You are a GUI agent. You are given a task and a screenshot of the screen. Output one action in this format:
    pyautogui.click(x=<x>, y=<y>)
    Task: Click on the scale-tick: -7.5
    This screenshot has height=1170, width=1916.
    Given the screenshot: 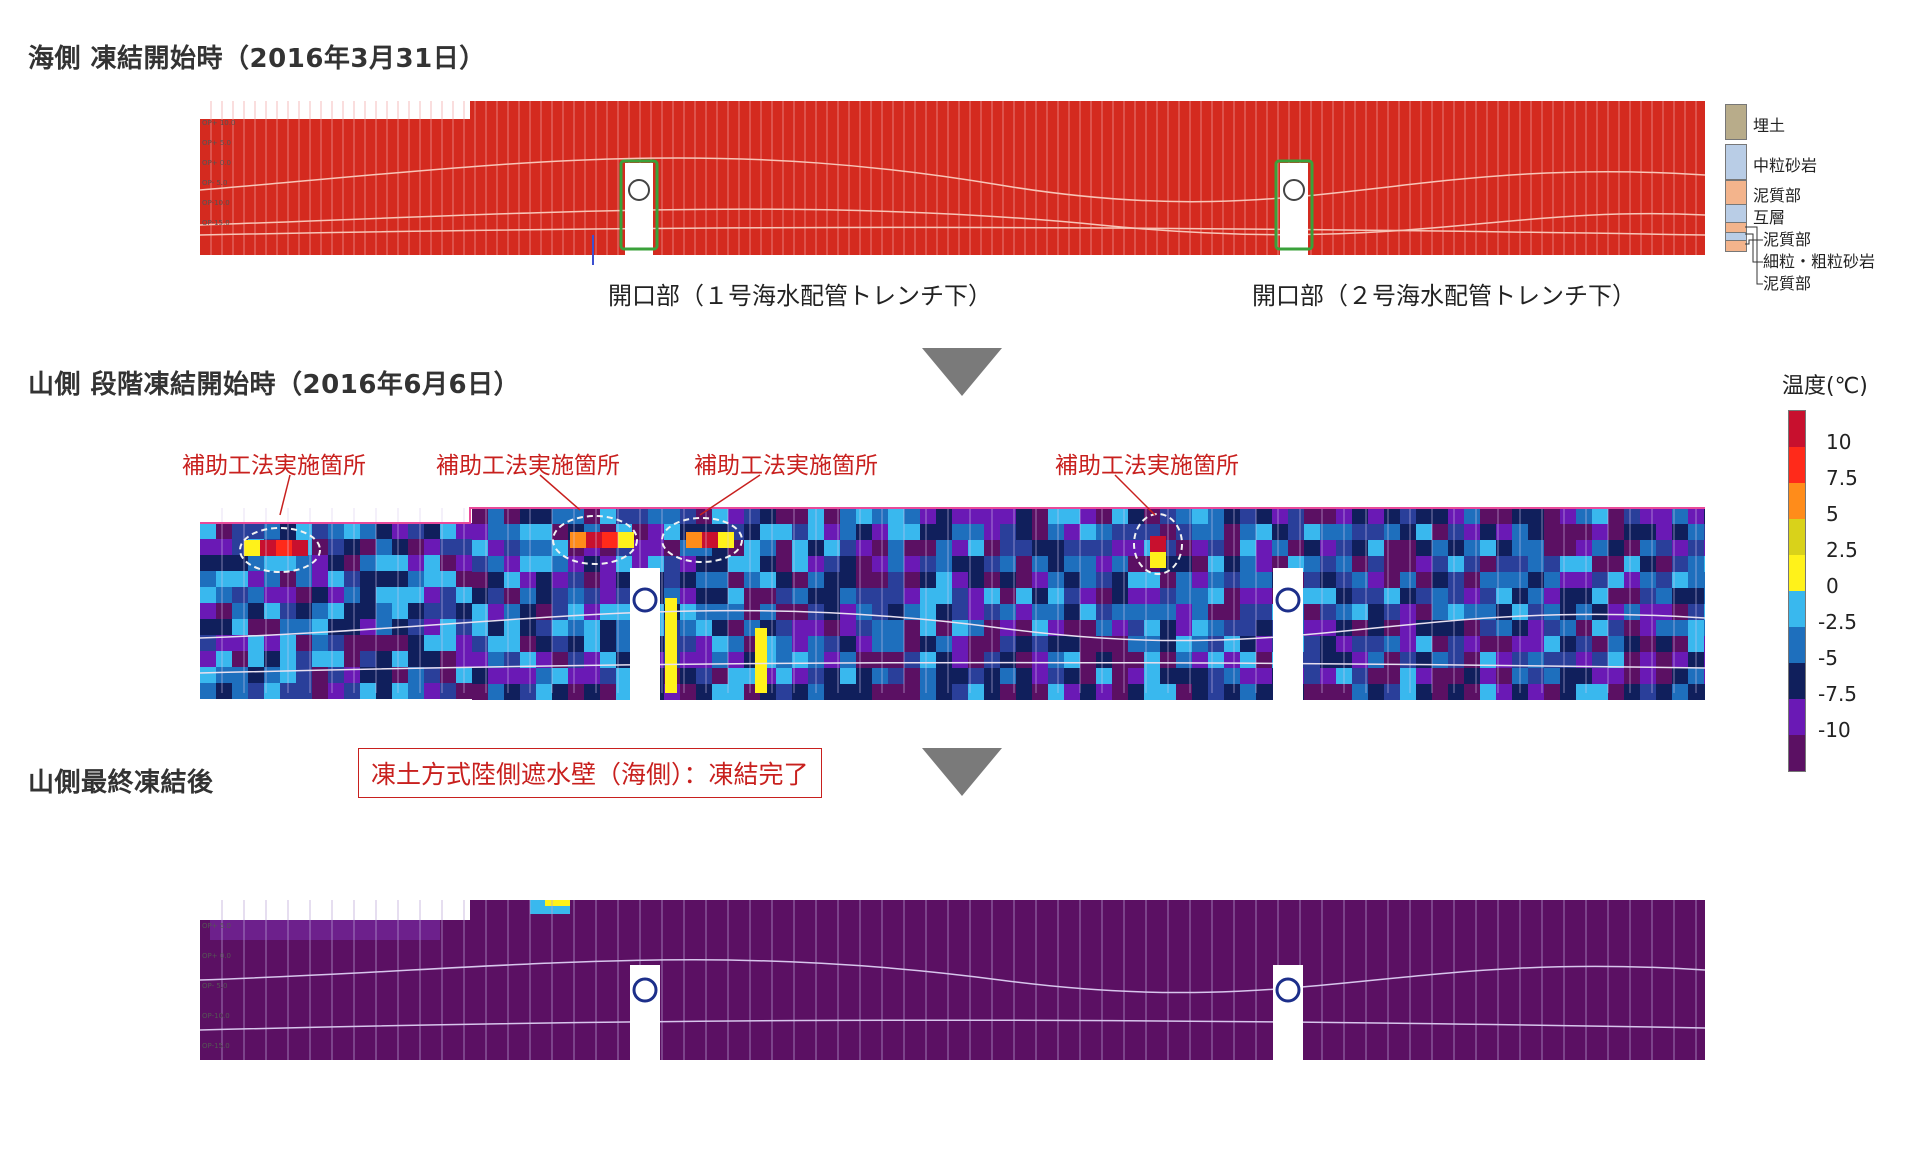 What is the action you would take?
    pyautogui.click(x=1838, y=694)
    